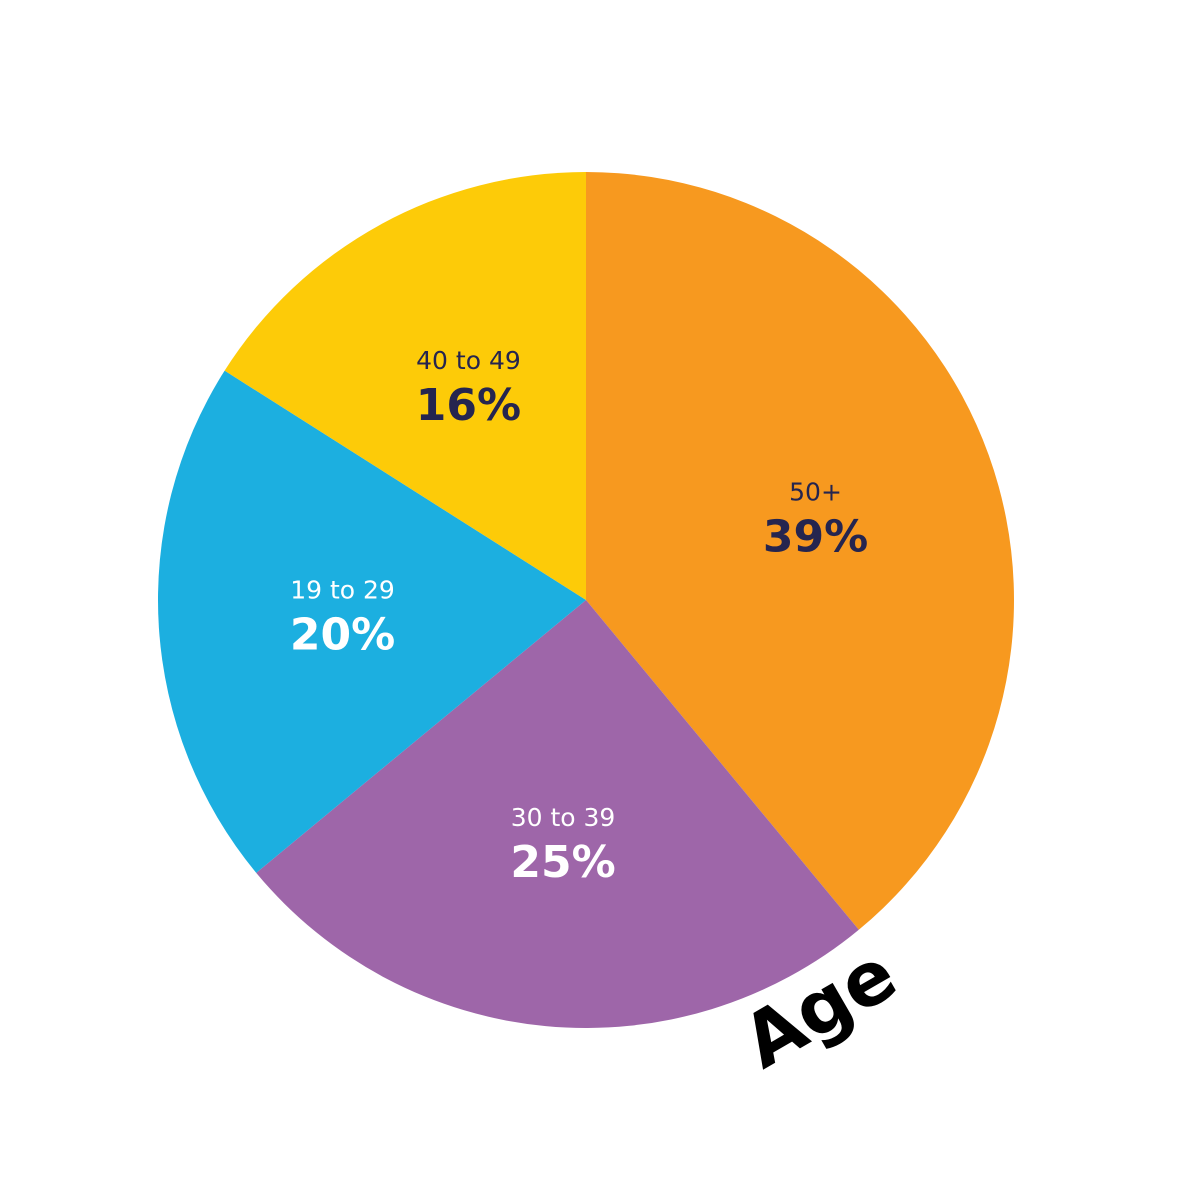  Describe the element at coordinates (468, 360) in the screenshot. I see `slice-category: 40 to 49` at that location.